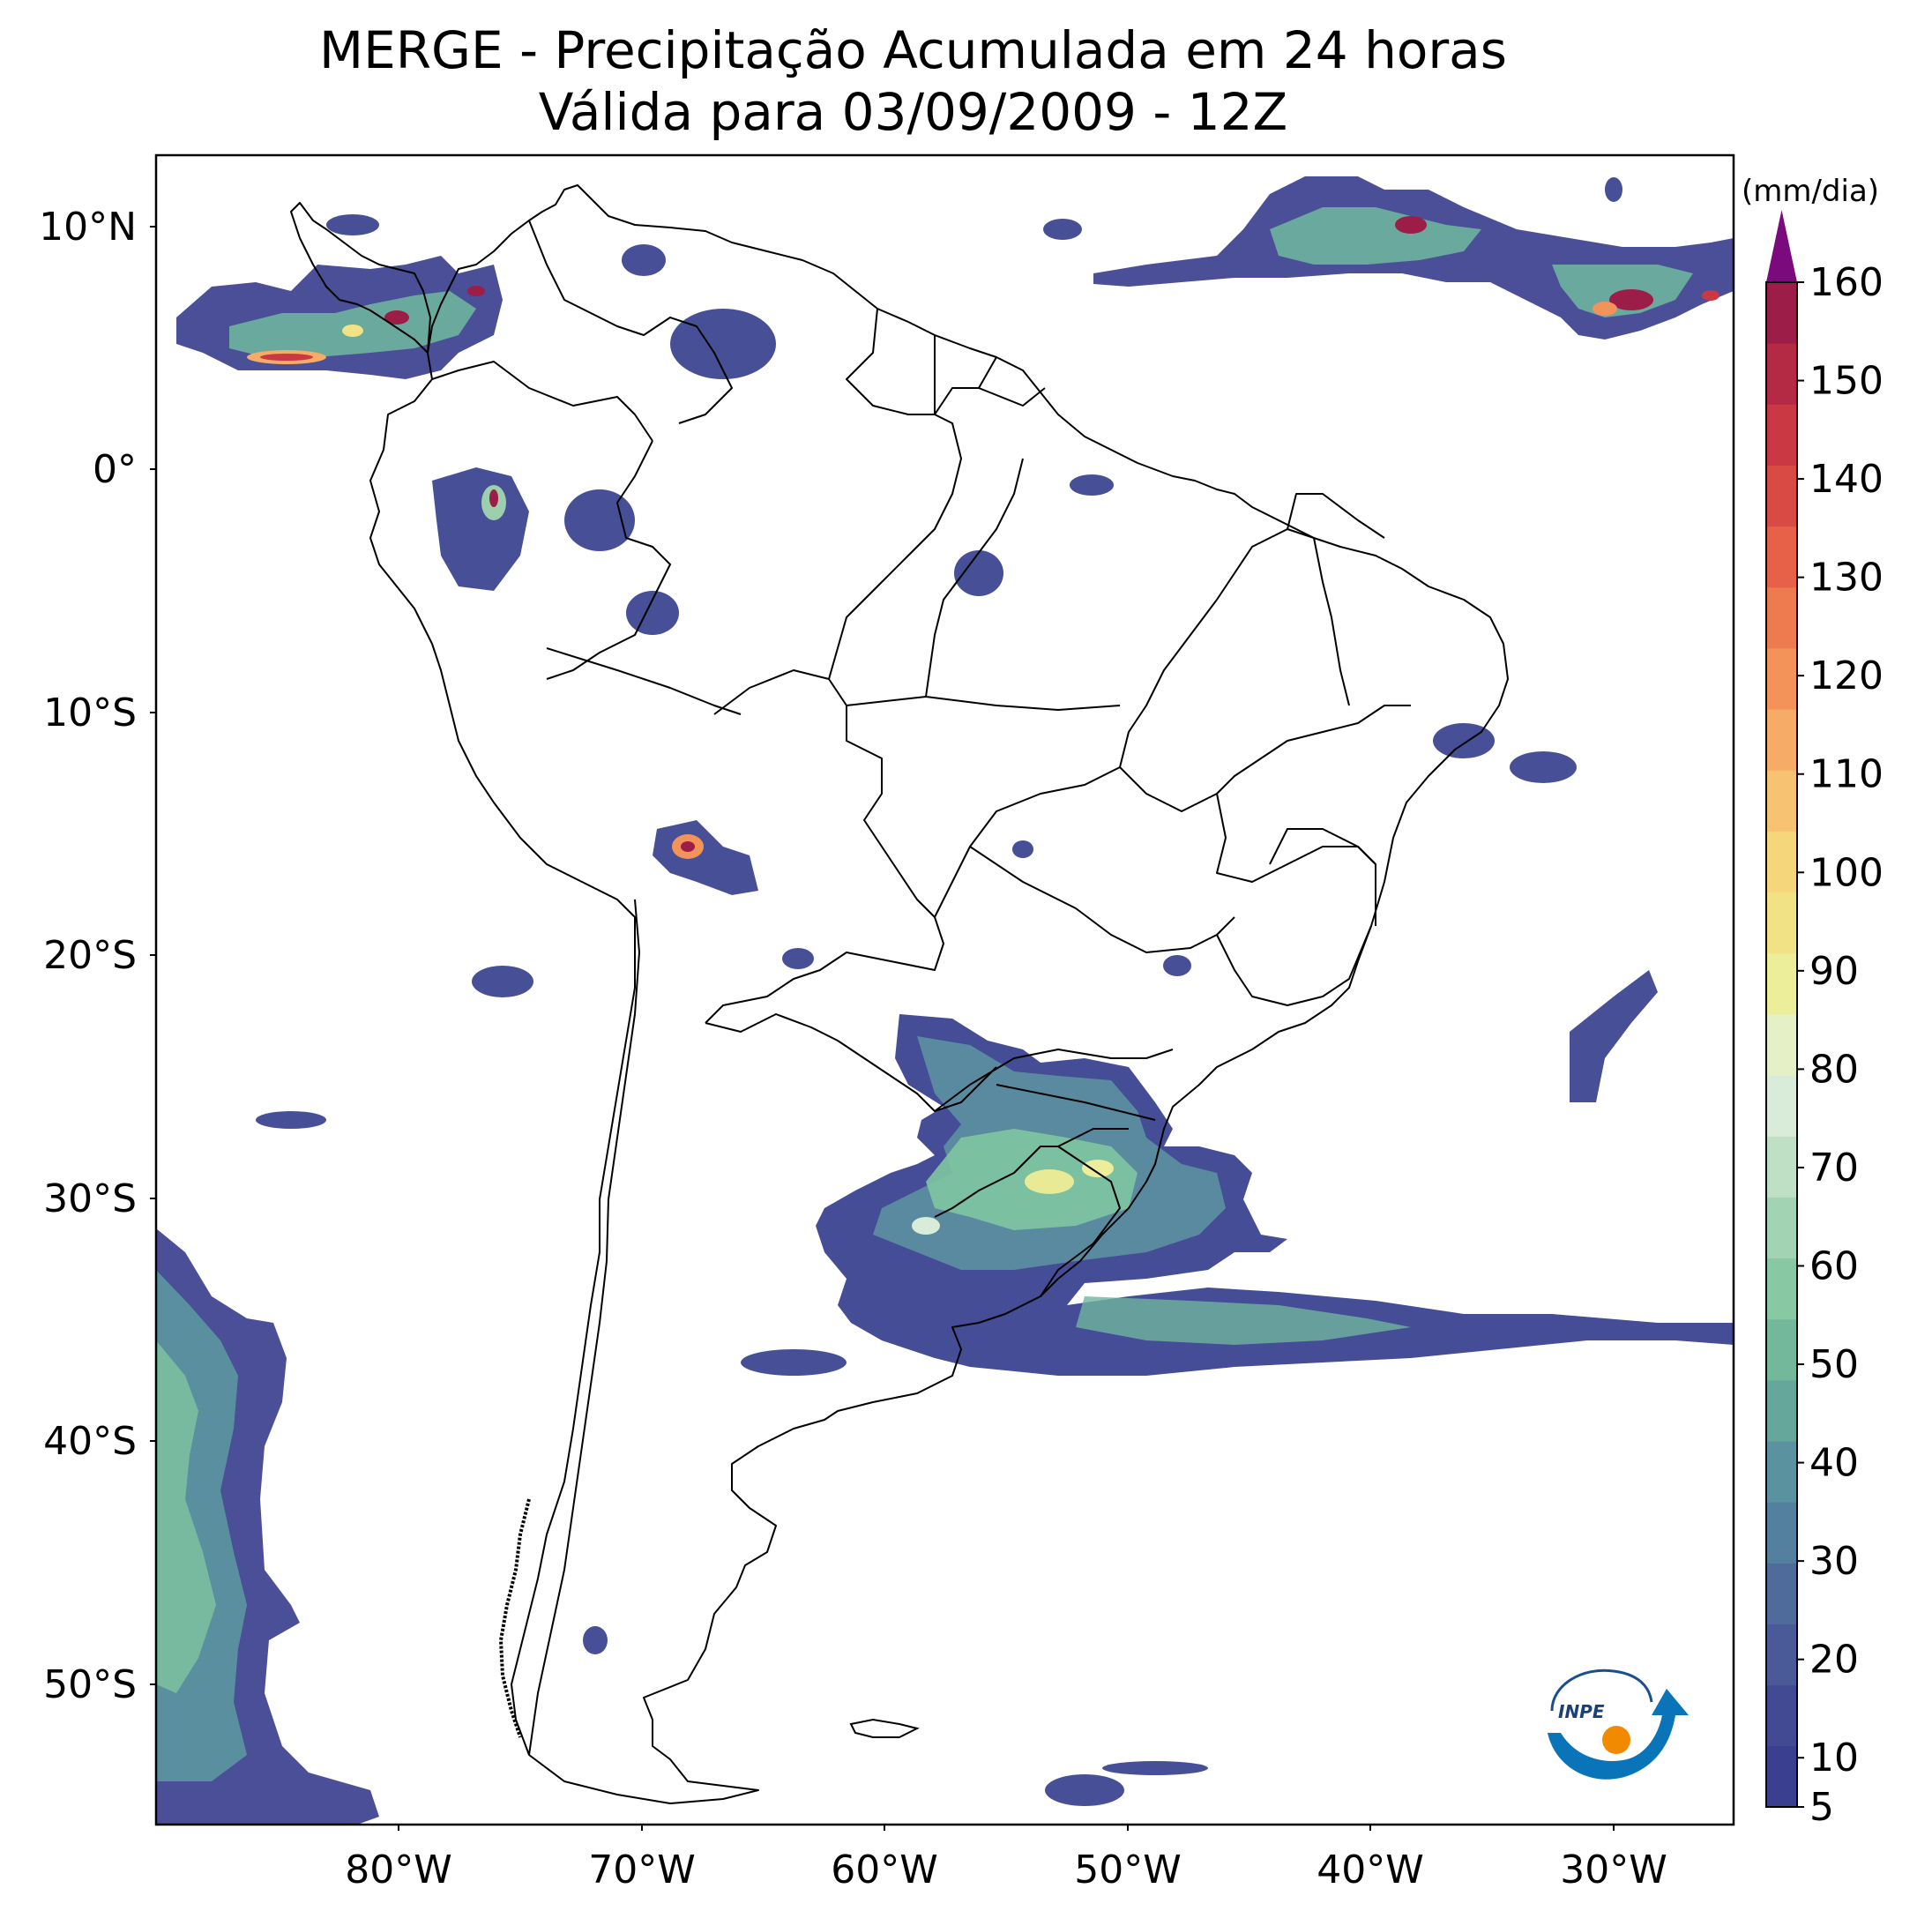 The height and width of the screenshot is (1911, 1932). What do you see at coordinates (1613, 190) in the screenshot?
I see `precip-itcz-north` at bounding box center [1613, 190].